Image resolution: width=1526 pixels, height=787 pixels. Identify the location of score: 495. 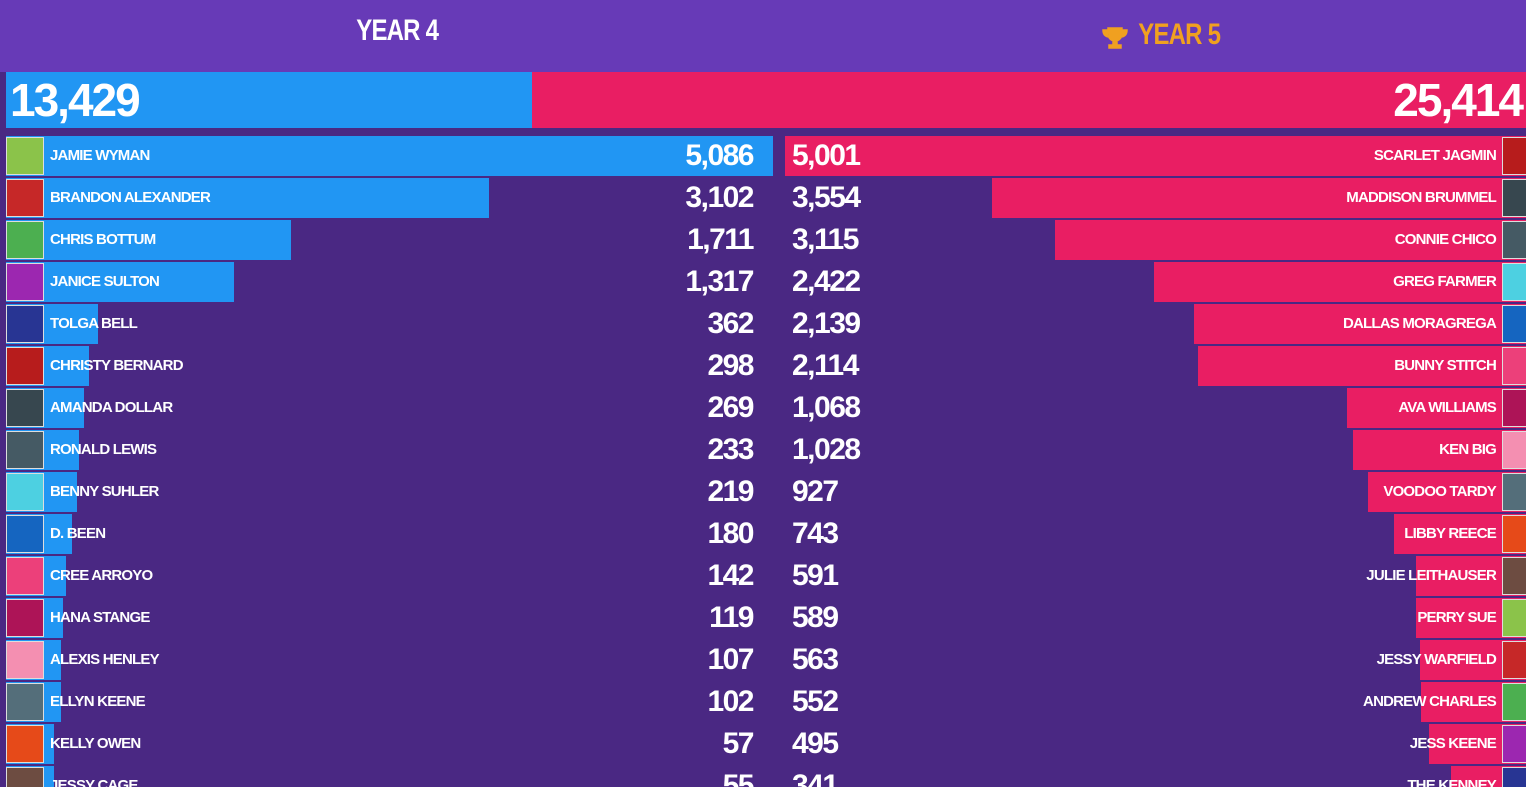
(815, 743).